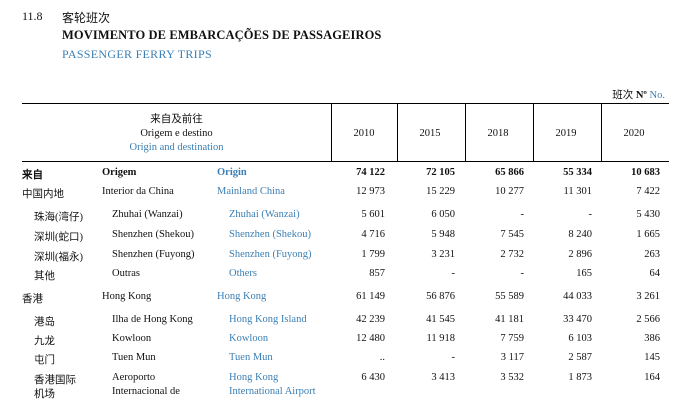 Image resolution: width=689 pixels, height=401 pixels. What do you see at coordinates (373, 214) in the screenshot?
I see `cell-value: 5 601` at bounding box center [373, 214].